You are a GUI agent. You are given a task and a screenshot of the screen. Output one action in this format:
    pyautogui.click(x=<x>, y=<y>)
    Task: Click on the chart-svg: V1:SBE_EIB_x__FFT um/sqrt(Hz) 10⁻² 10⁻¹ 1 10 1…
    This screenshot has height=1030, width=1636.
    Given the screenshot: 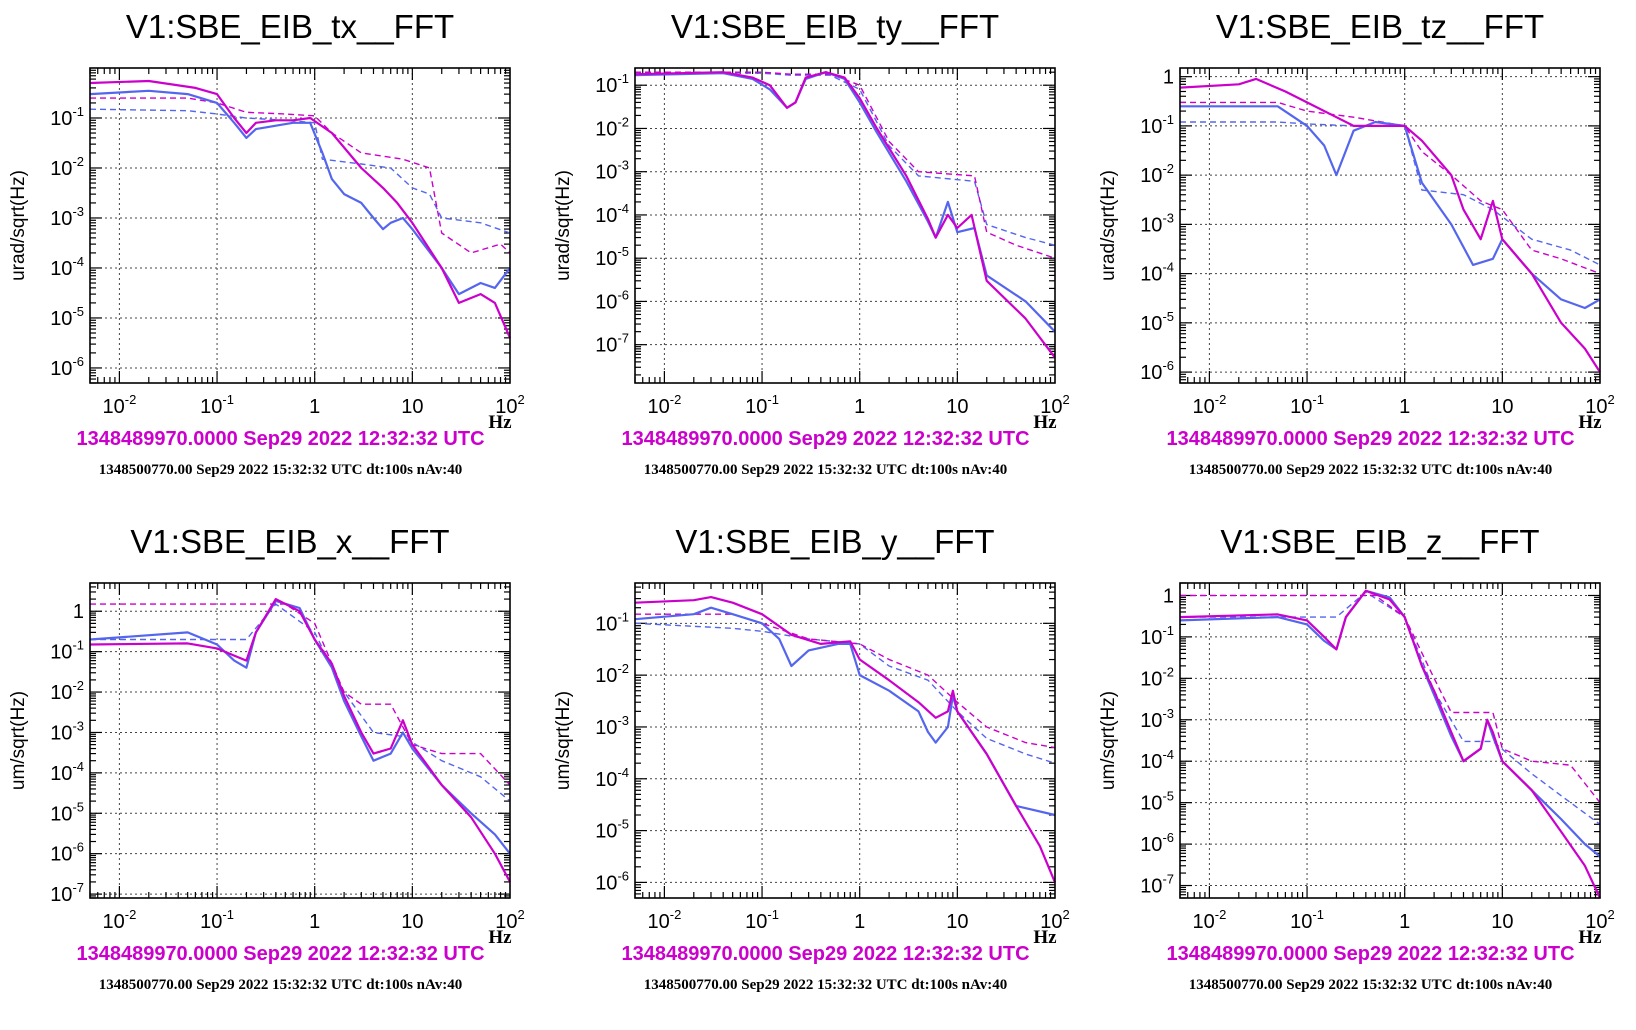 What is the action you would take?
    pyautogui.click(x=266, y=758)
    